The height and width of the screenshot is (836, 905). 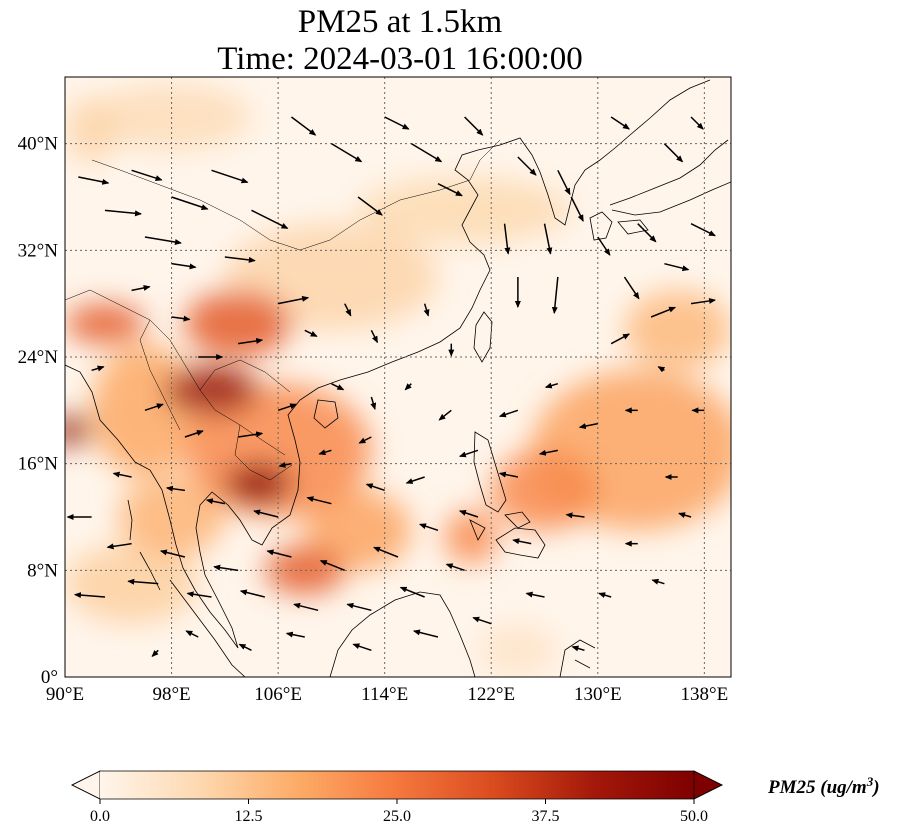 I want to click on longitude-tick-label: 122°E, so click(x=491, y=694).